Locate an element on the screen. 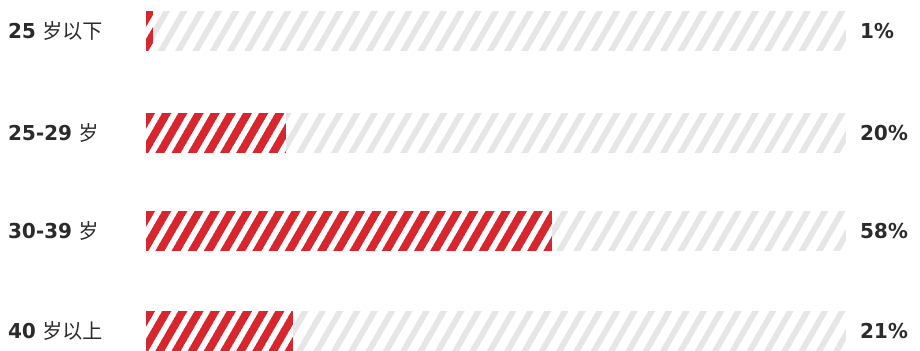  data-label: 20% is located at coordinates (884, 133).